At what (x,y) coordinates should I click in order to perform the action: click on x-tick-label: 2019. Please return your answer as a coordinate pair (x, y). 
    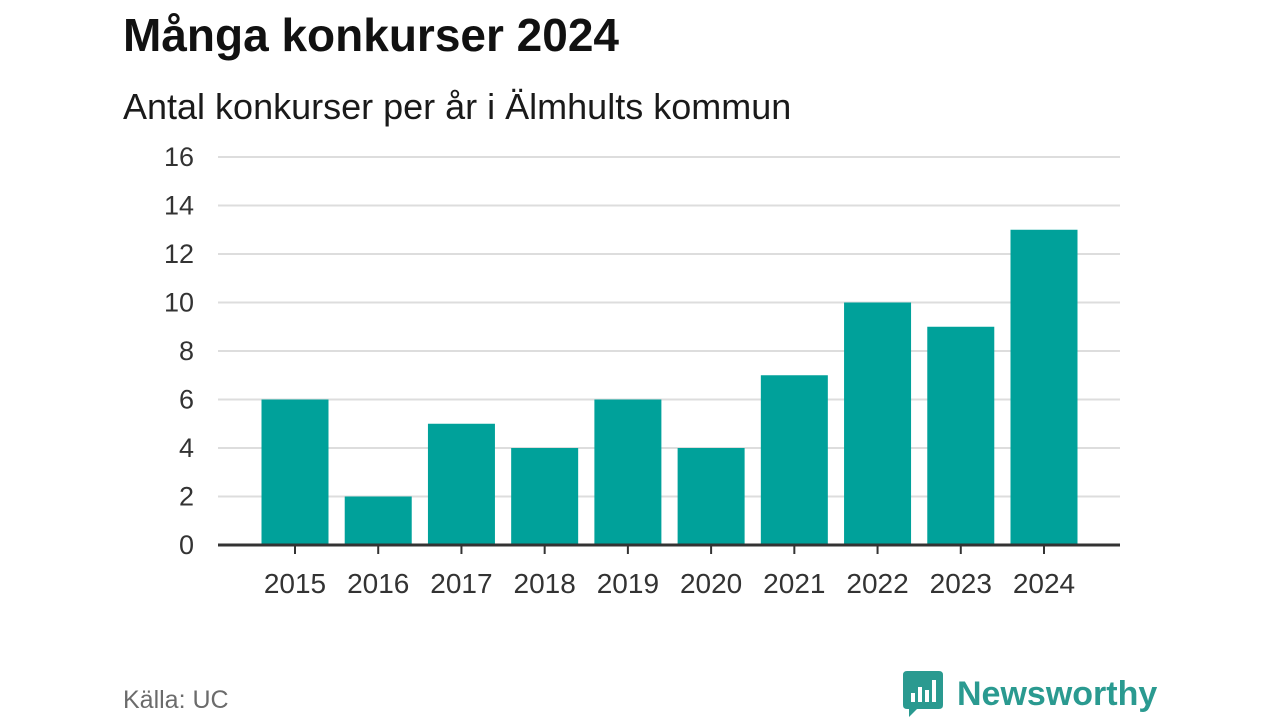
    Looking at the image, I should click on (628, 583).